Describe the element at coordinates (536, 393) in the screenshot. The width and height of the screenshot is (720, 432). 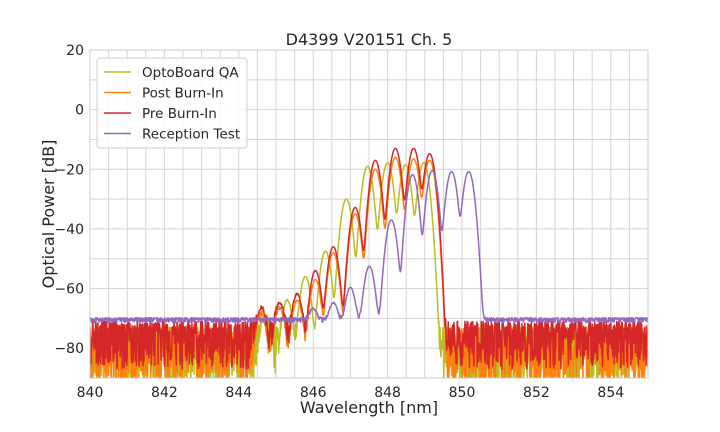
I see `x-tick-label: 852` at that location.